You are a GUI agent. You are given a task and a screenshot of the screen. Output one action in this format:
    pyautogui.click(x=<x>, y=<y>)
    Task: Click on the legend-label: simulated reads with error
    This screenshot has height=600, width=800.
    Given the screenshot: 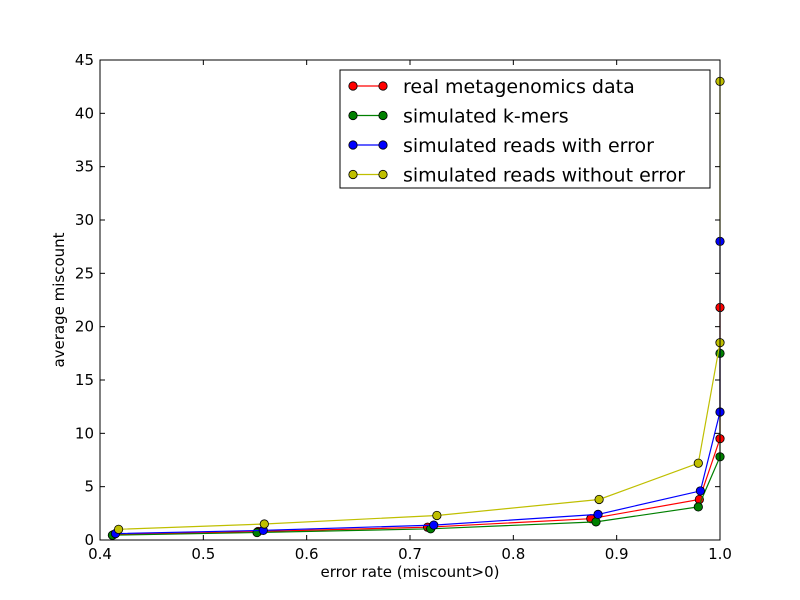 What is the action you would take?
    pyautogui.click(x=528, y=146)
    